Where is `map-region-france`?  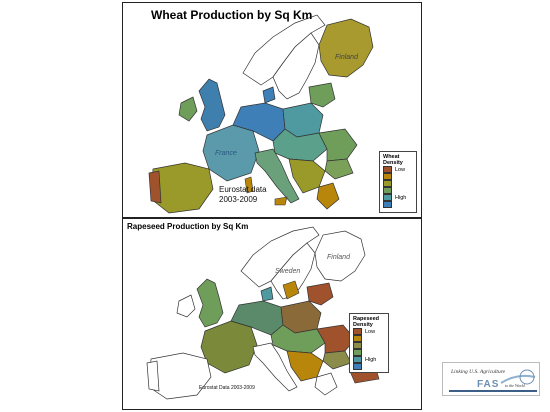 map-region-france is located at coordinates (229, 347).